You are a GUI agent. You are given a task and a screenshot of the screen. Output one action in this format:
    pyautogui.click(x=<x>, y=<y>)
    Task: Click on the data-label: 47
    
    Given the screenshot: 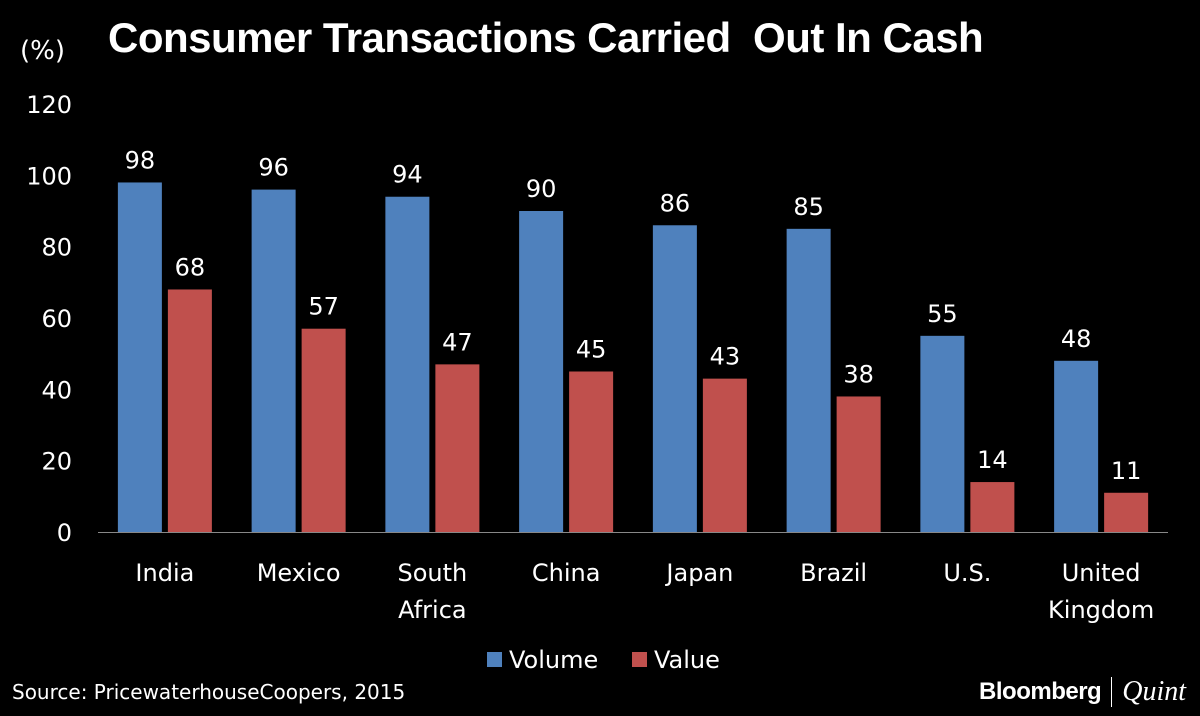 What is the action you would take?
    pyautogui.click(x=457, y=342)
    